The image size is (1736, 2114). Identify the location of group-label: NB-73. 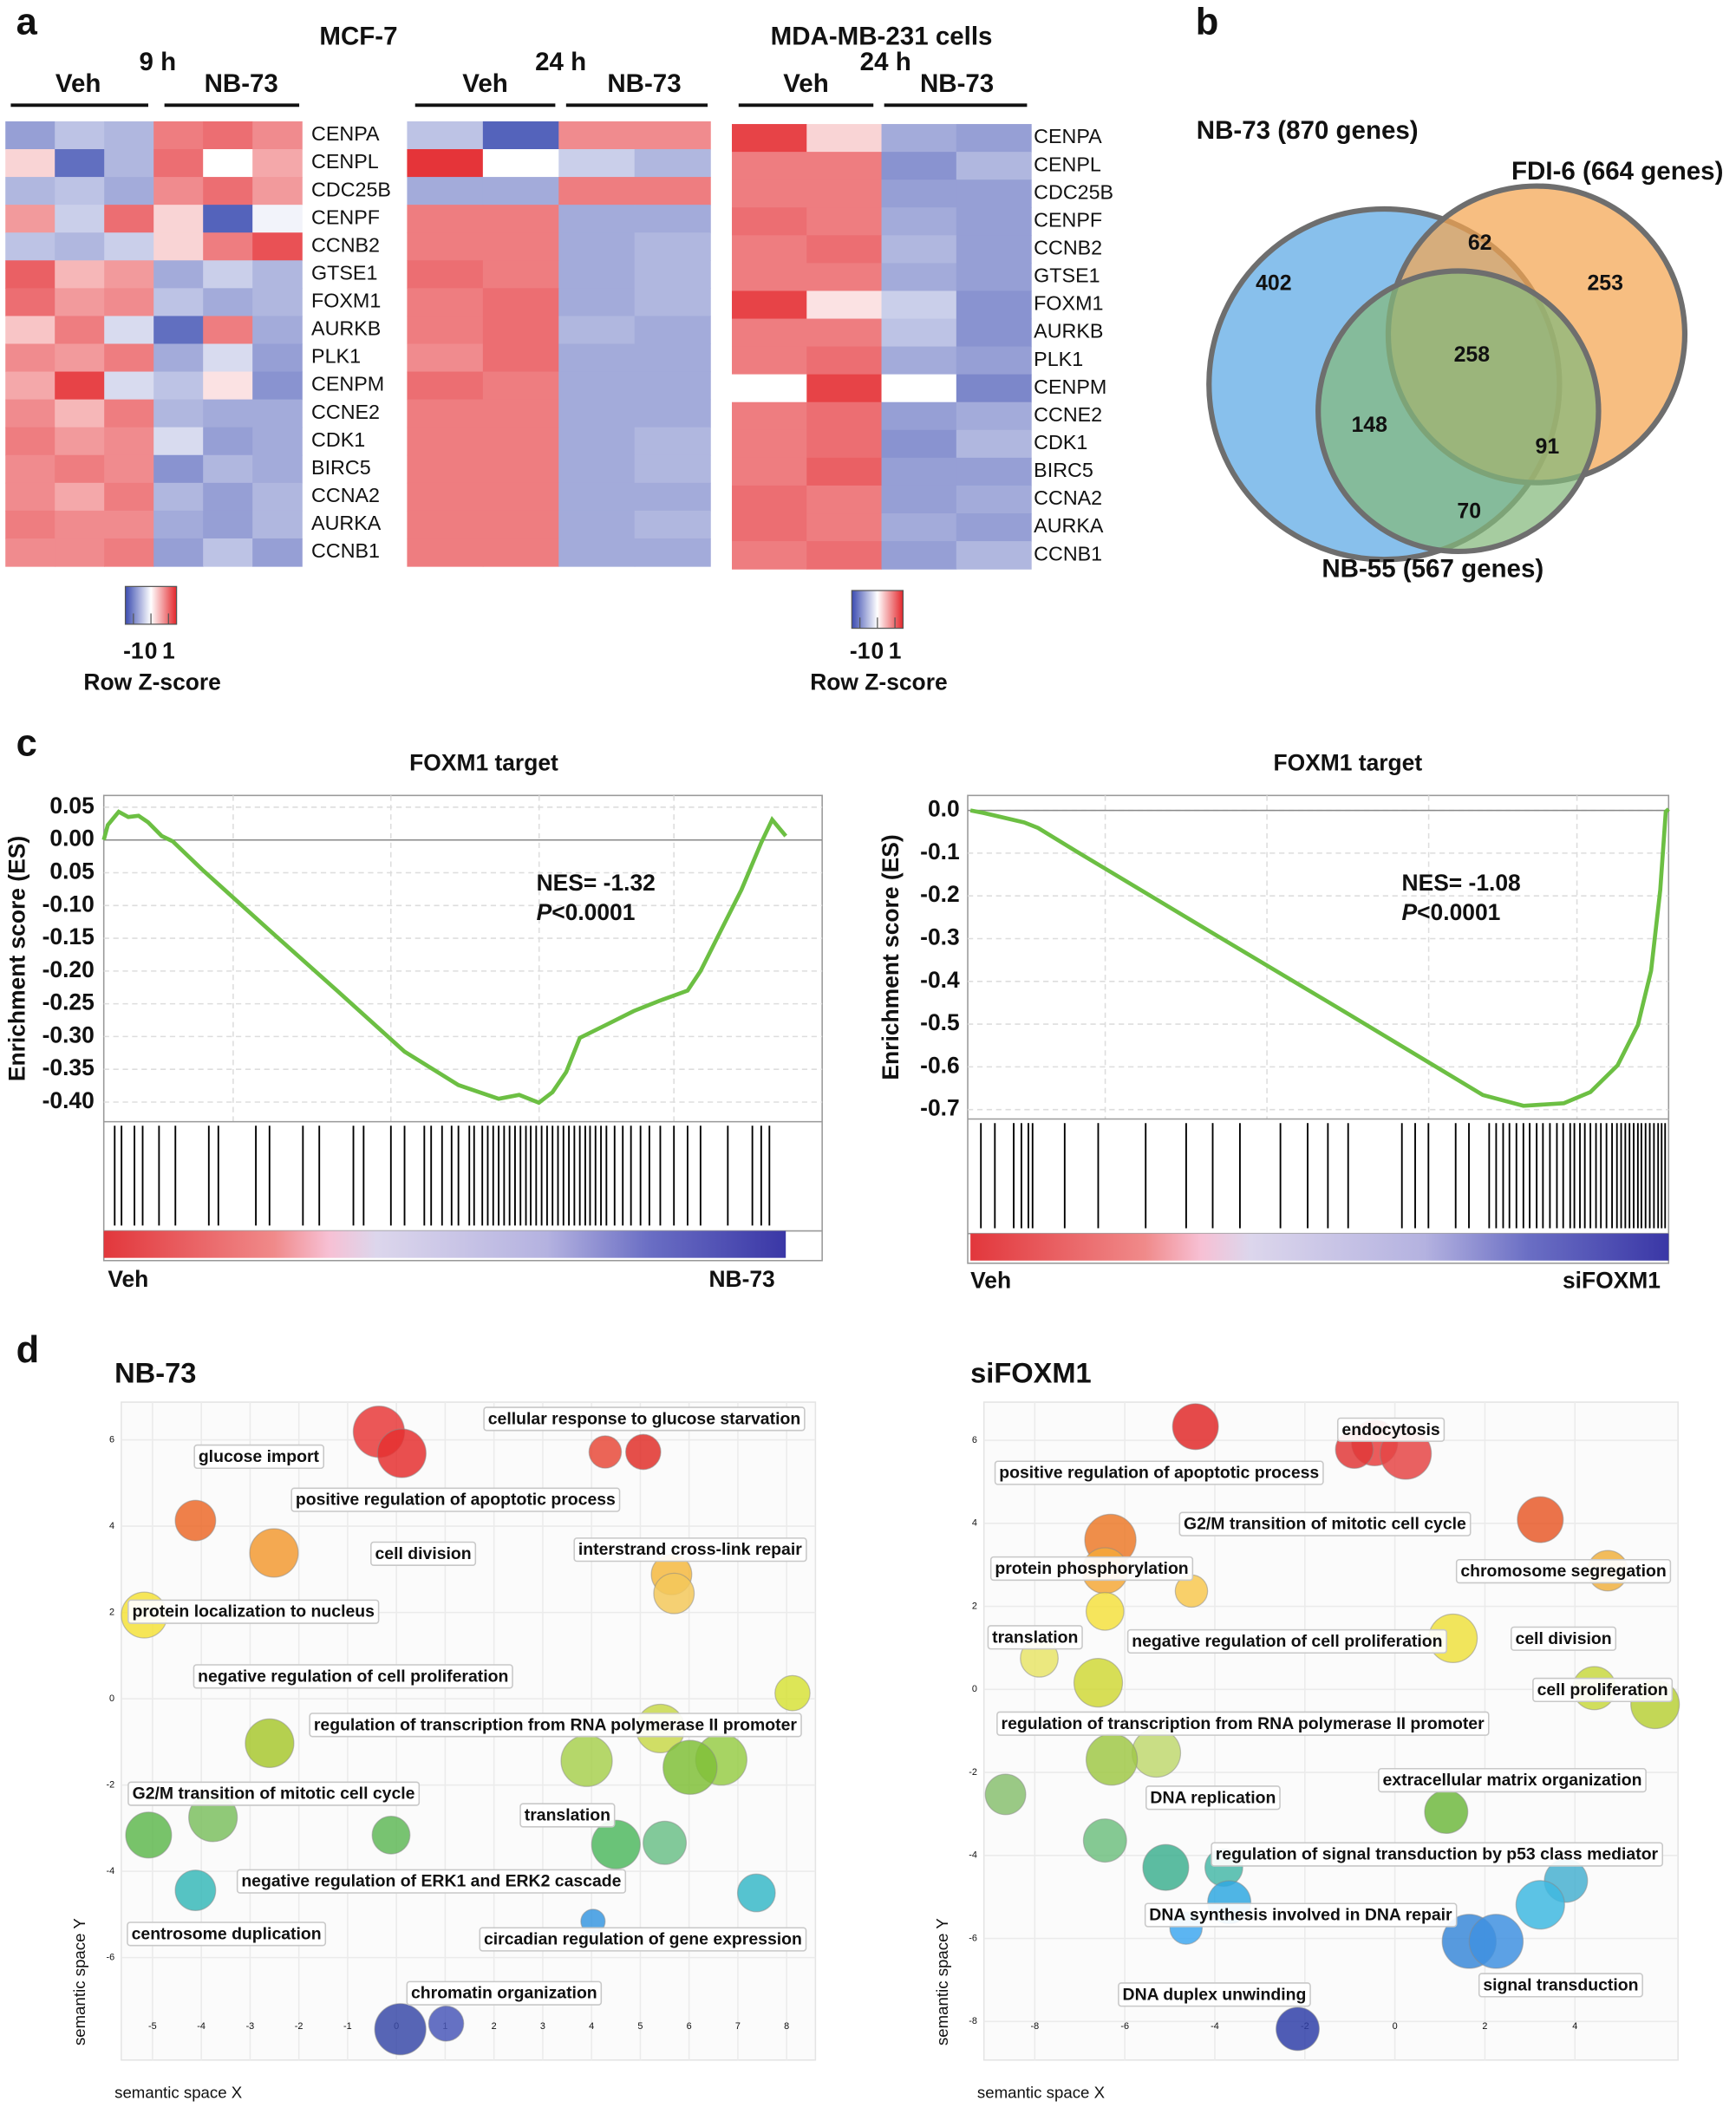
(644, 83).